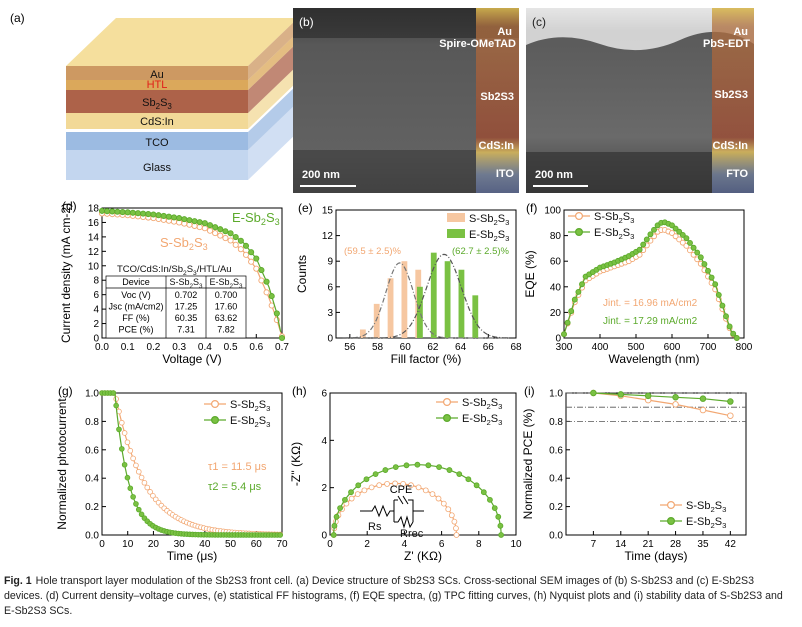  What do you see at coordinates (556, 236) in the screenshot?
I see `y-tick-label: 80` at bounding box center [556, 236].